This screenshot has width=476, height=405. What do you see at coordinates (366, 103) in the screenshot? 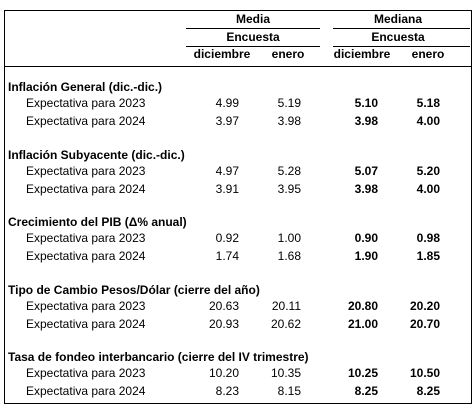
I see `cell-value: 5.10` at bounding box center [366, 103].